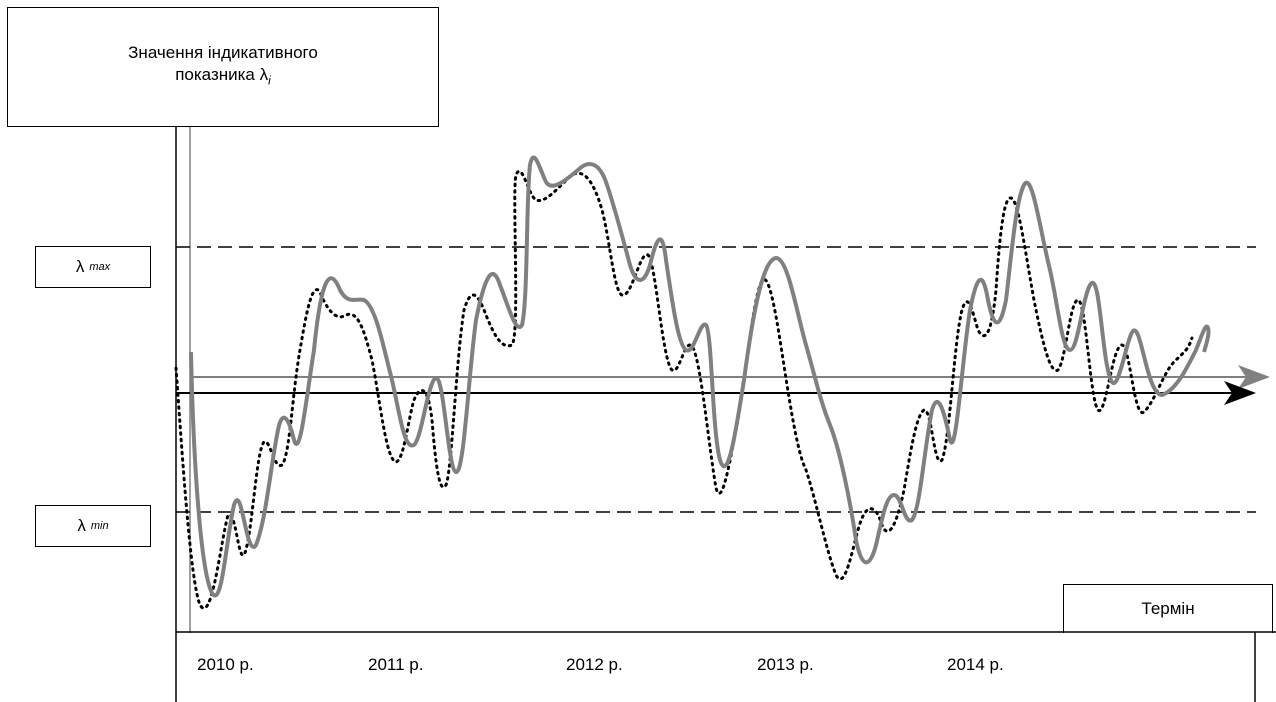 Image resolution: width=1276 pixels, height=702 pixels. What do you see at coordinates (396, 664) in the screenshot?
I see `year-label-2011: 2011 р.` at bounding box center [396, 664].